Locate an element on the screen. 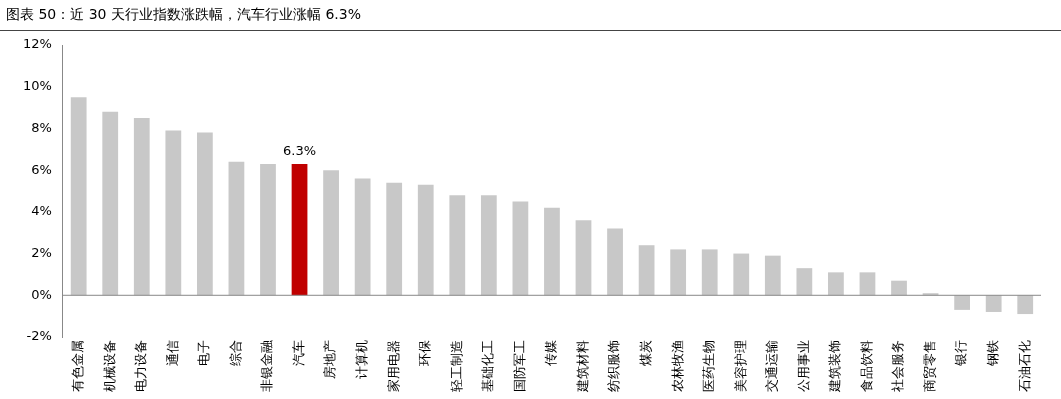 The image size is (1061, 399). x-tick-label: 房地产 is located at coordinates (330, 359).